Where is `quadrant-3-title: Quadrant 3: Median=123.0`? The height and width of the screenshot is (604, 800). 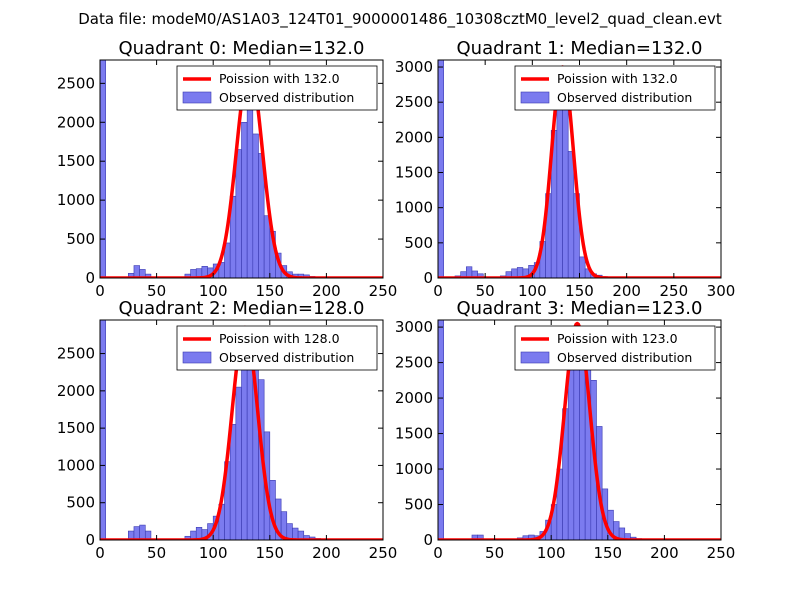
quadrant-3-title: Quadrant 3: Median=123.0 is located at coordinates (580, 308).